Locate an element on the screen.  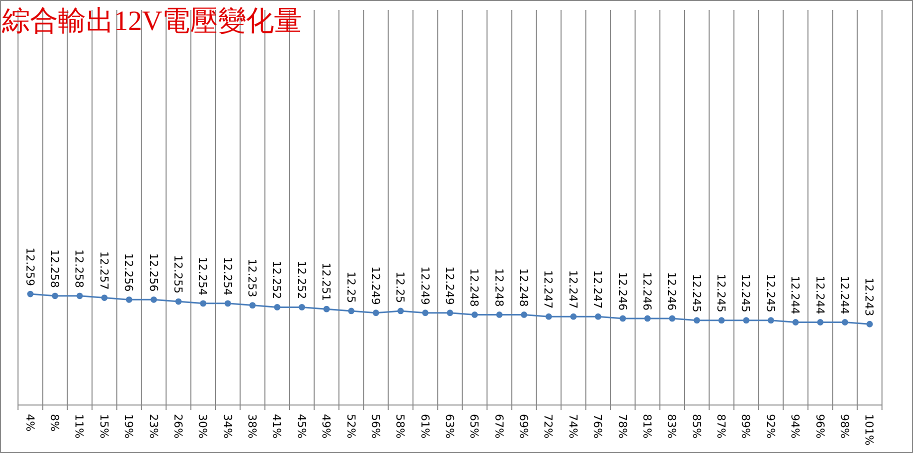
x-tick-label: 92% is located at coordinates (770, 426).